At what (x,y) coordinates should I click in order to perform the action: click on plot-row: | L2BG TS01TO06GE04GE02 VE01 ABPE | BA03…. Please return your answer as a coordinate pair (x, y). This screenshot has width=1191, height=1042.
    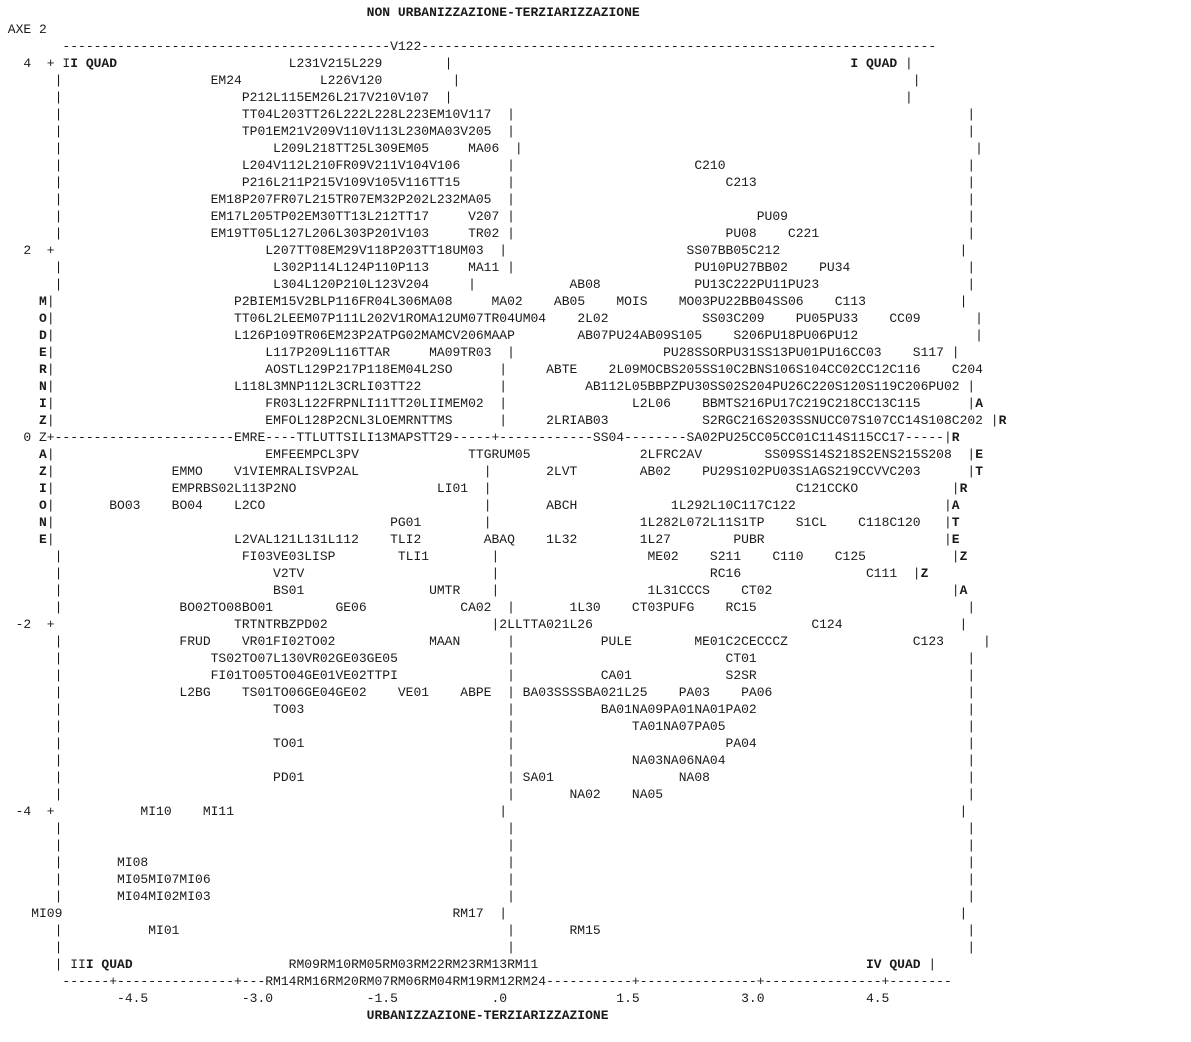
    Looking at the image, I should click on (488, 692).